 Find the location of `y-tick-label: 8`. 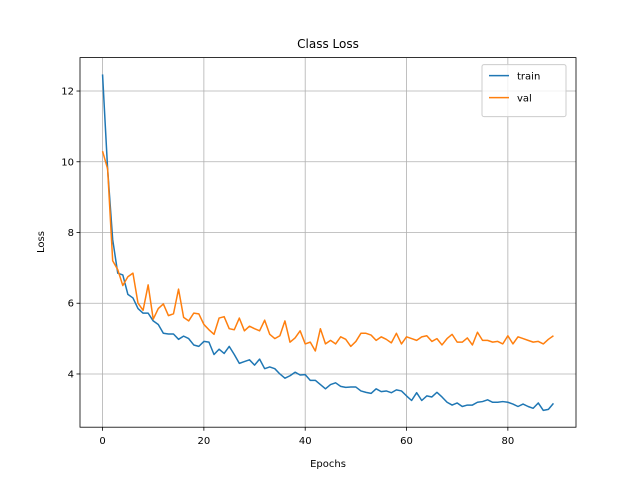

y-tick-label: 8 is located at coordinates (71, 233).